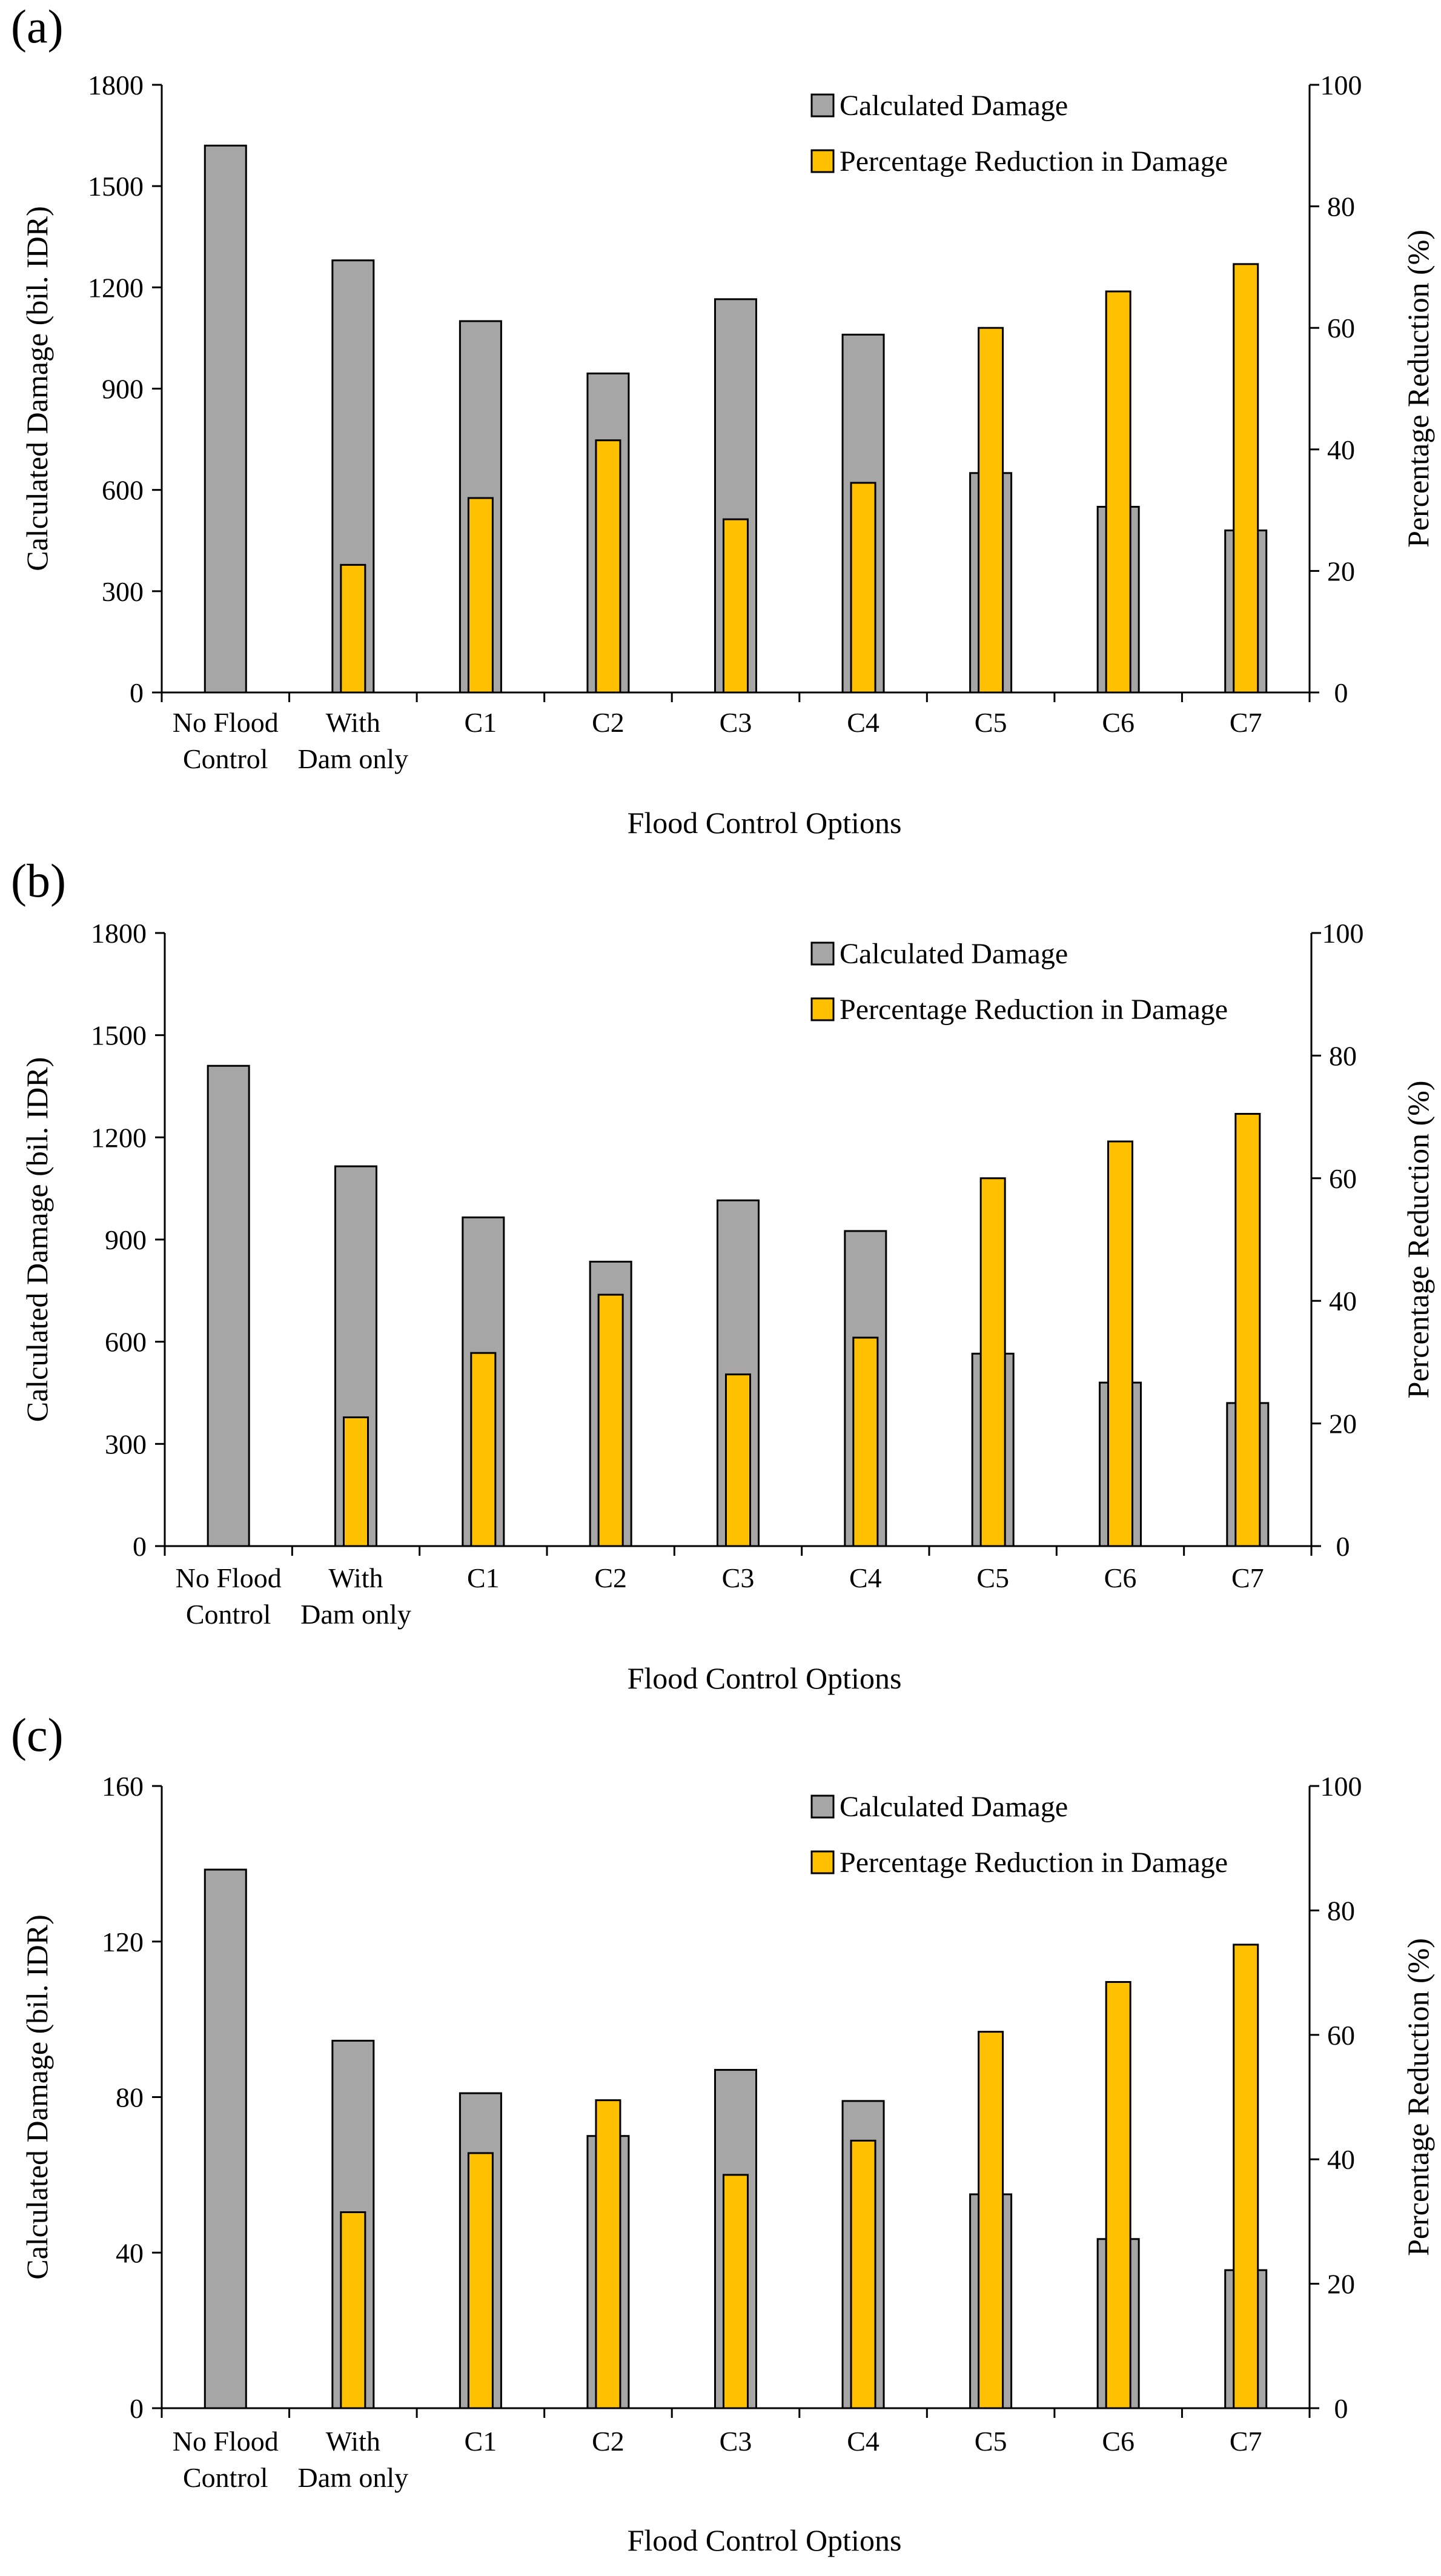 The width and height of the screenshot is (1441, 2576). Describe the element at coordinates (736, 722) in the screenshot. I see `x-category-label: C3` at that location.